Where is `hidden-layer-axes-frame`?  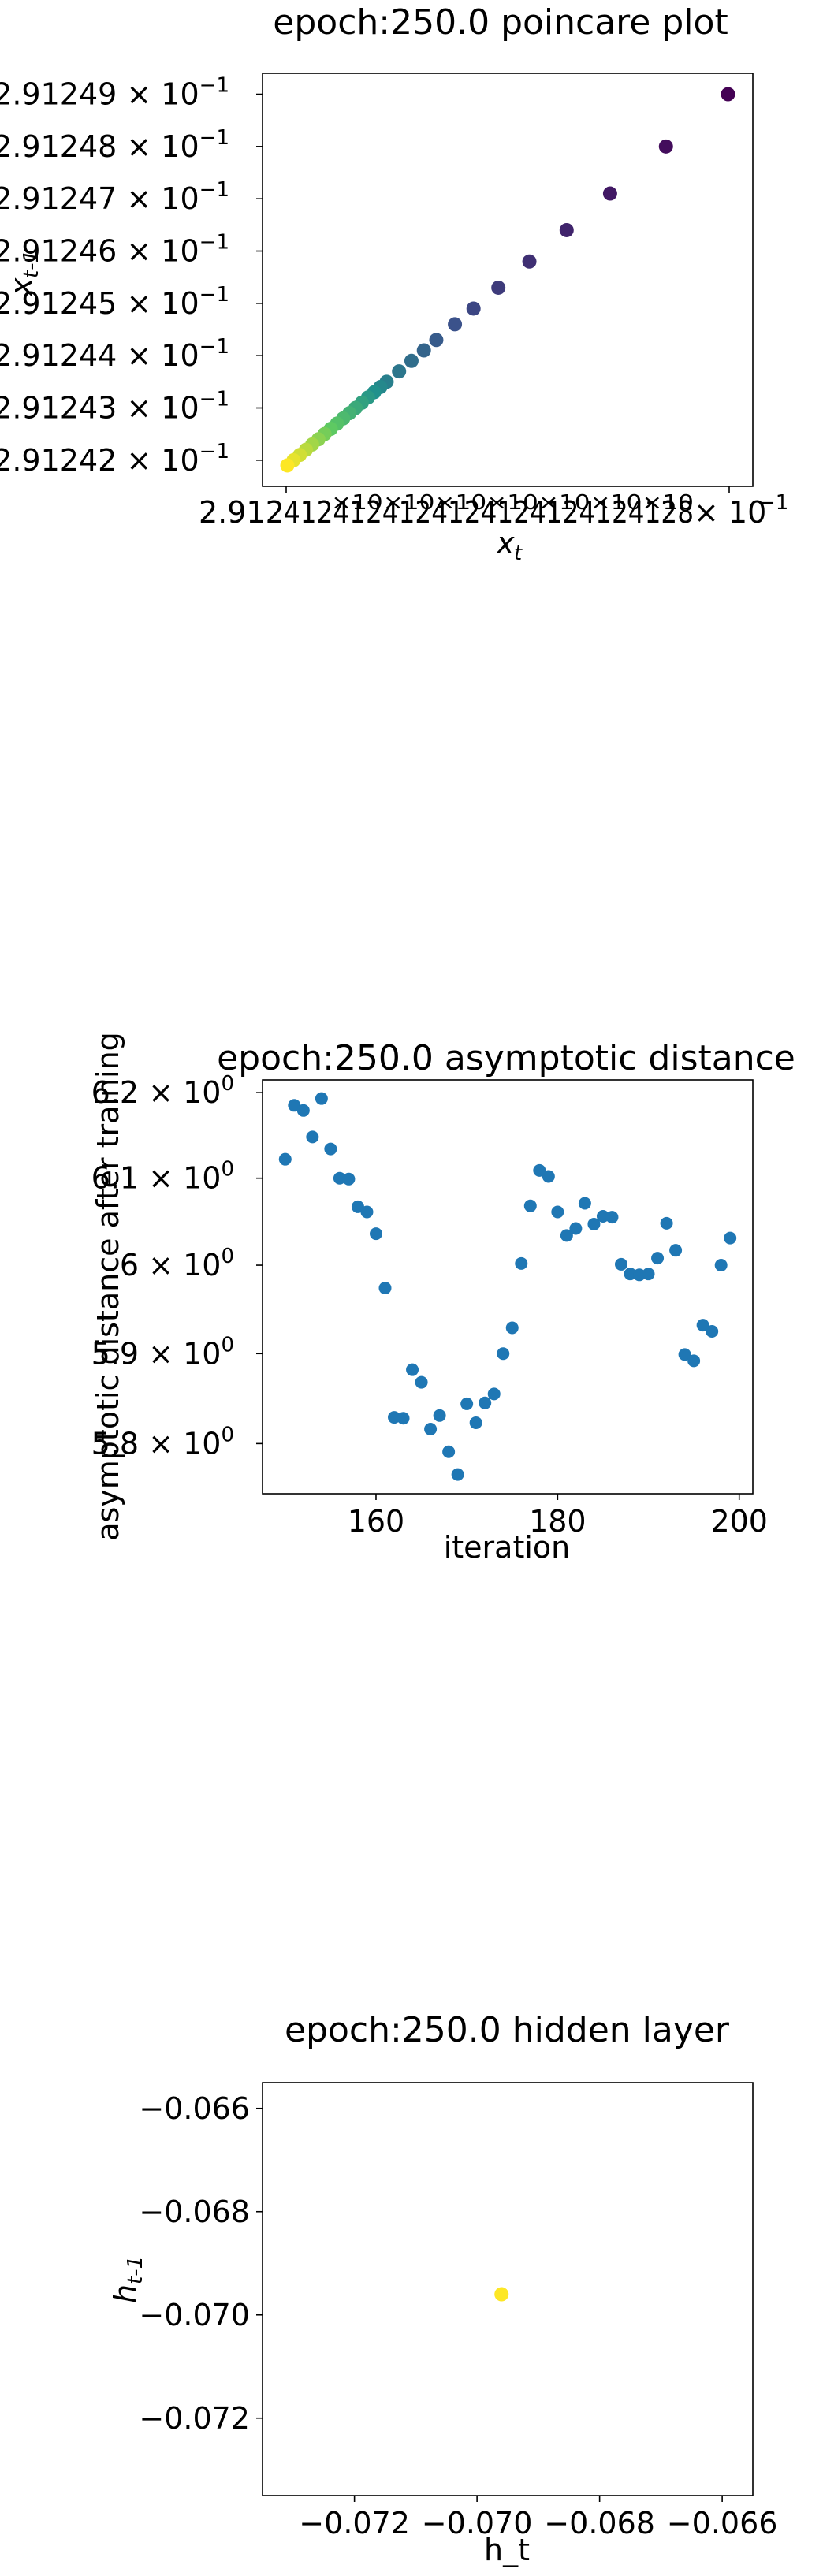
hidden-layer-axes-frame is located at coordinates (508, 2289).